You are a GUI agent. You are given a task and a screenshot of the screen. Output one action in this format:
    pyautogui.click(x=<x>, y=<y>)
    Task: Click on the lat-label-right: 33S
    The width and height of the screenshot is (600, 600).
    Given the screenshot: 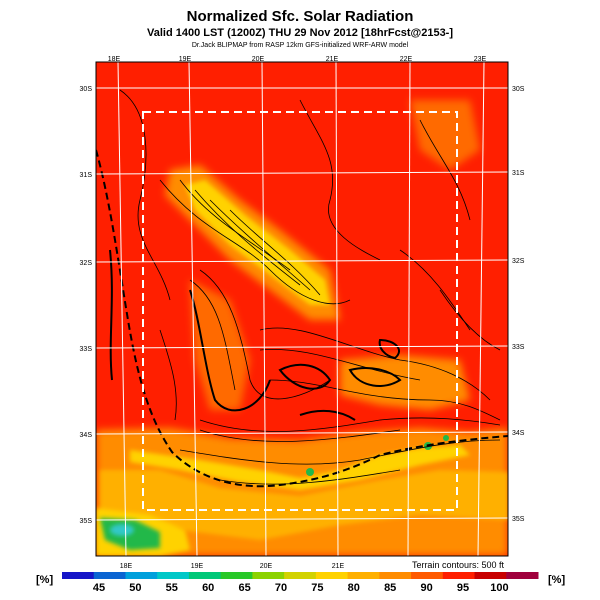 What is the action you would take?
    pyautogui.click(x=518, y=347)
    